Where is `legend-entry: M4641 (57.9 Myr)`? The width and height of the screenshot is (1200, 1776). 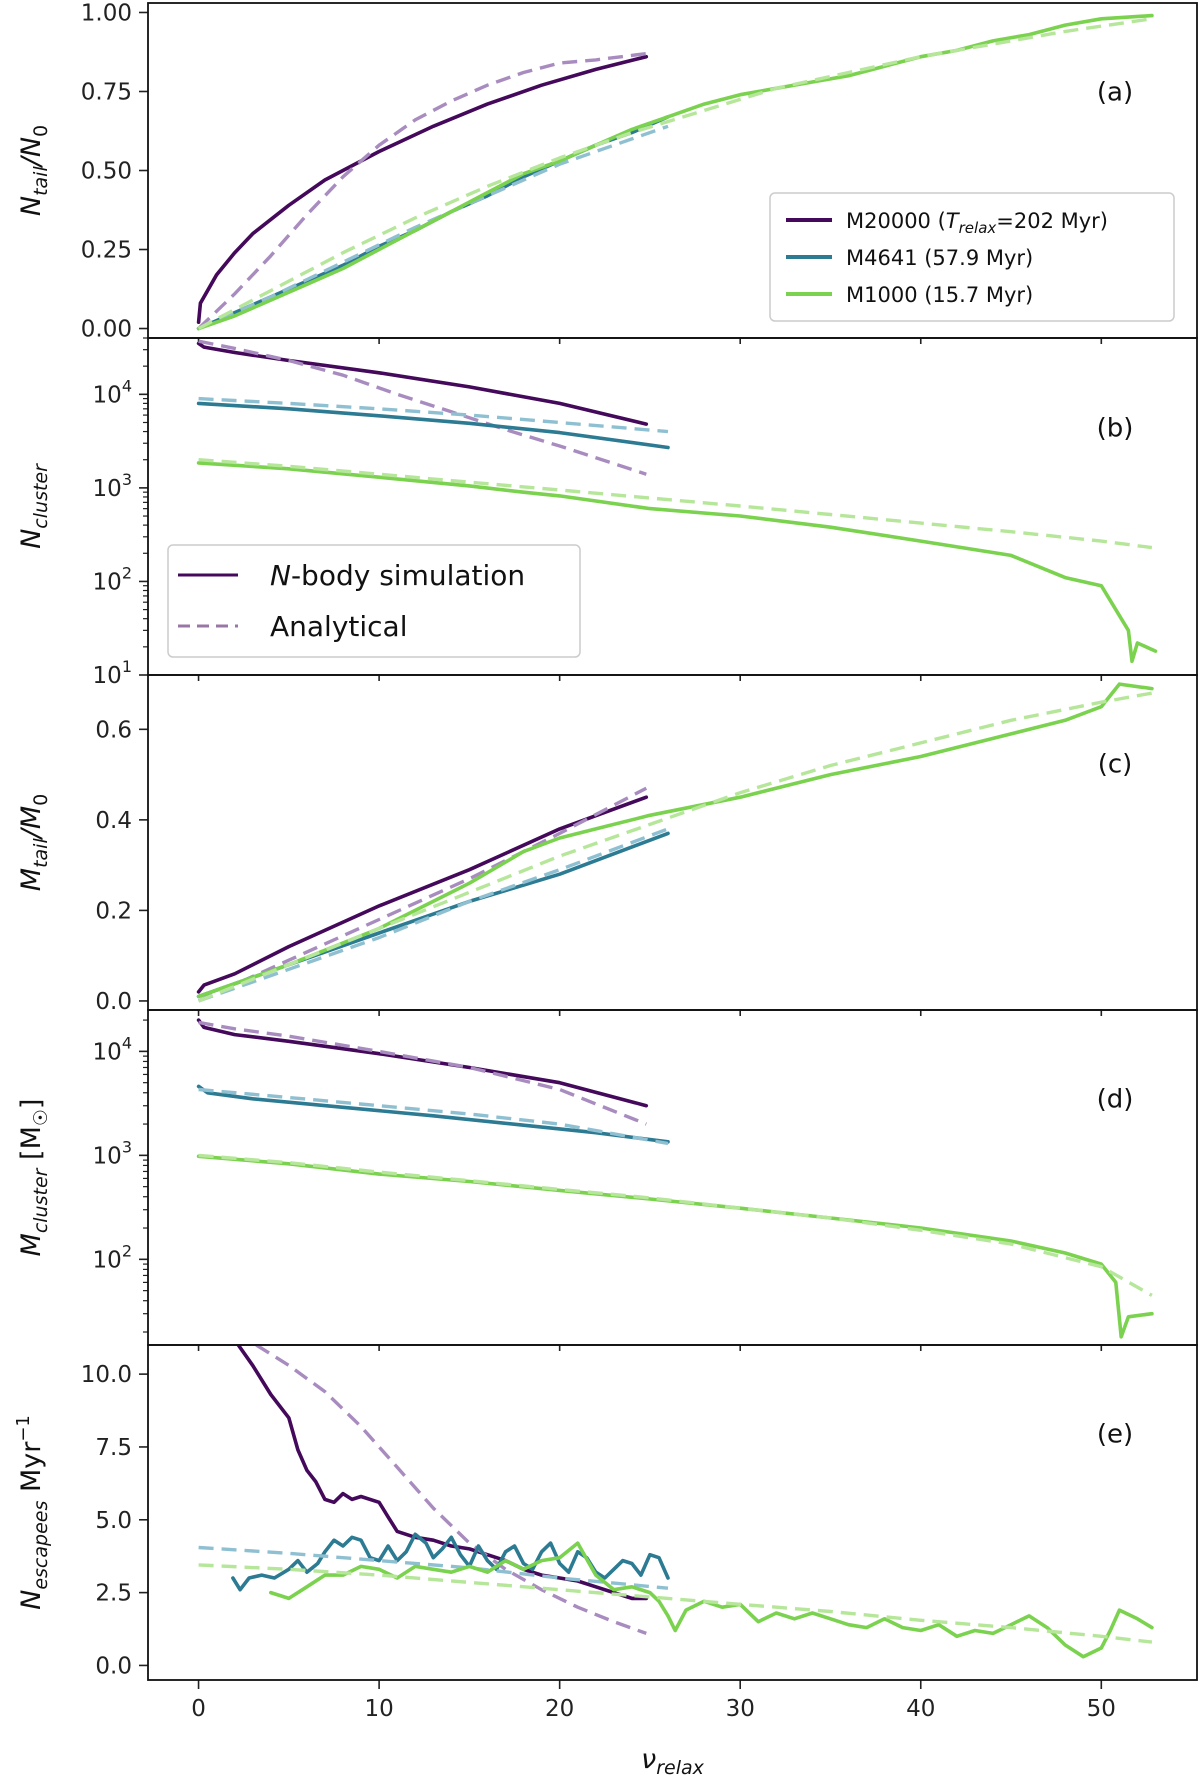 legend-entry: M4641 (57.9 Myr) is located at coordinates (939, 258).